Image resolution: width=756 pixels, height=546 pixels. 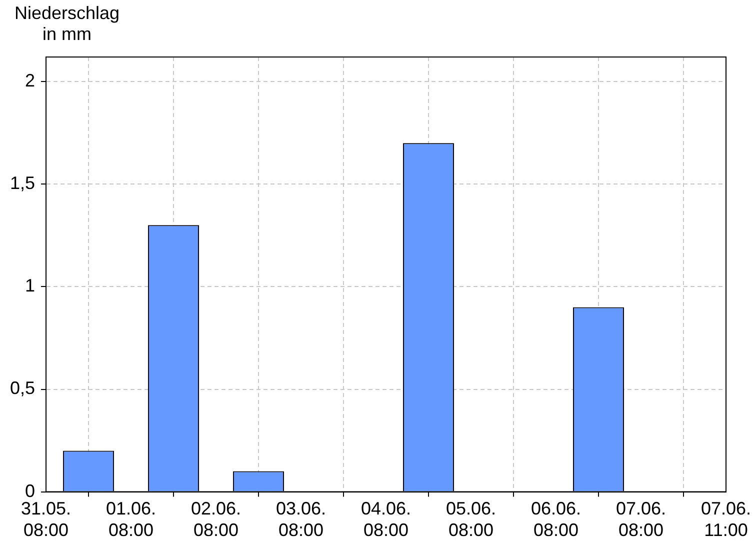 I want to click on x-tick-label: 04.06. 08:00, so click(x=386, y=519).